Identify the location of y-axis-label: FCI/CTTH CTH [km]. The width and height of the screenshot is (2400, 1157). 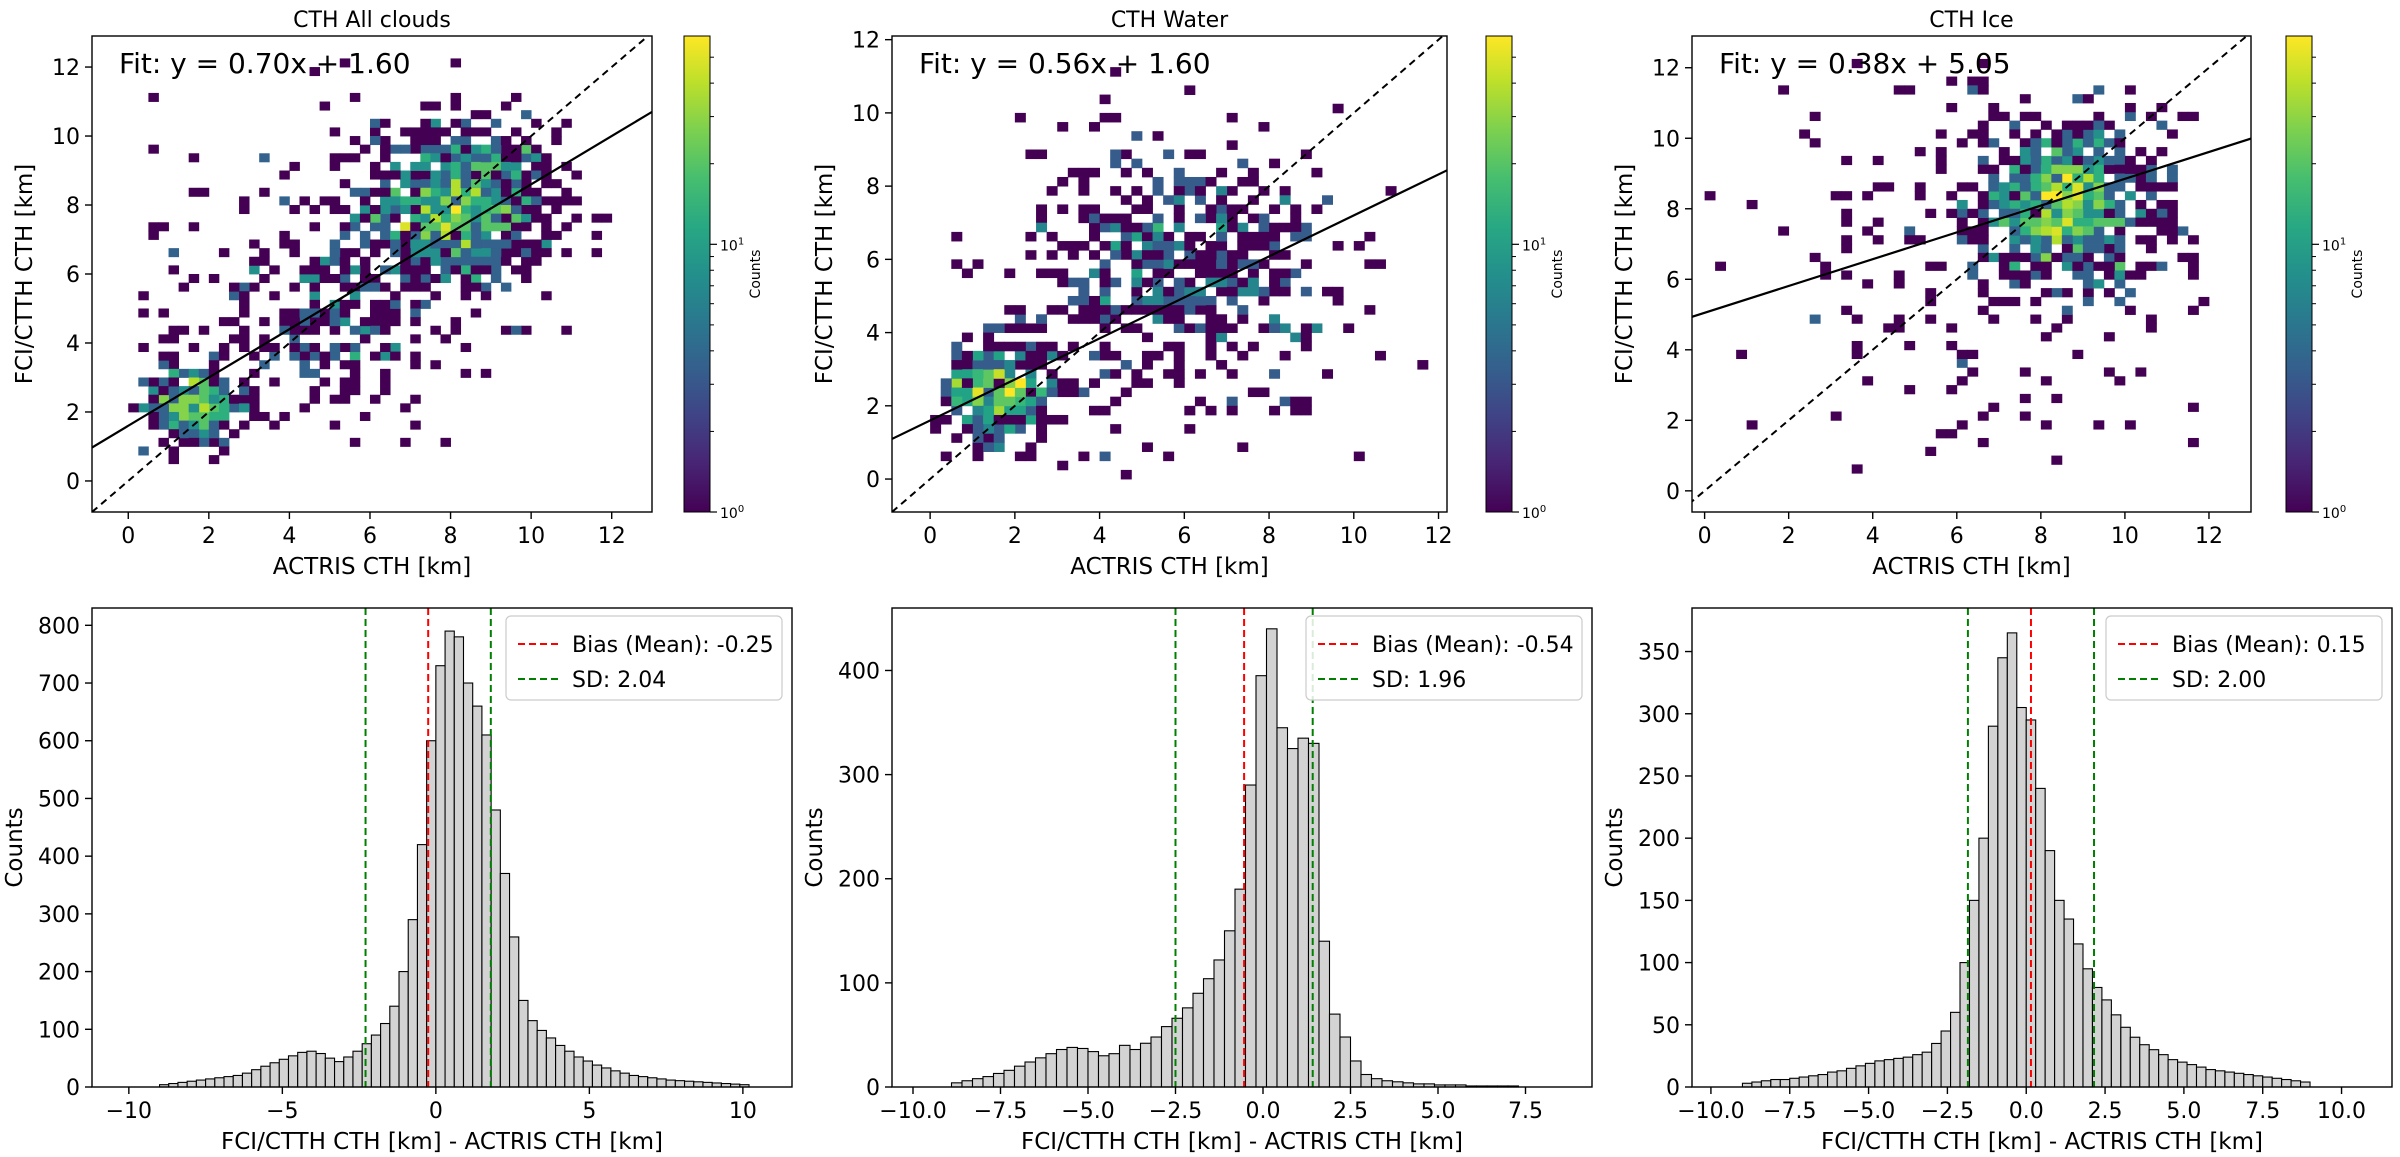
(25, 274).